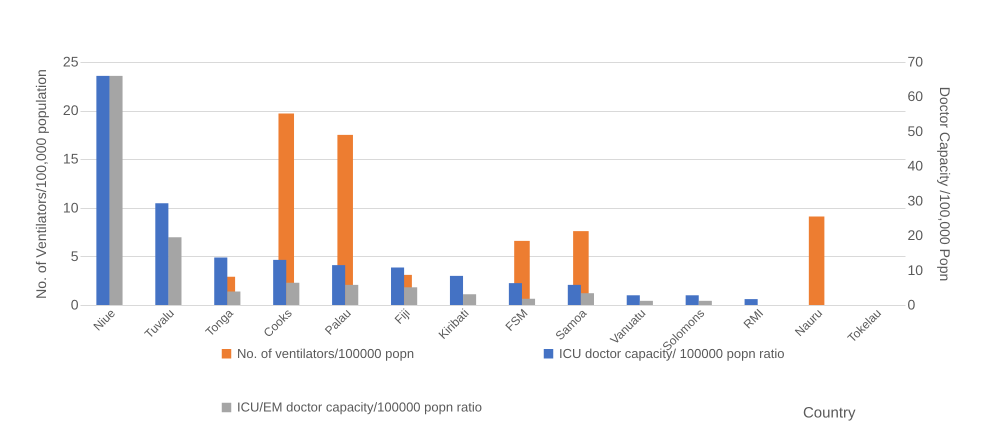 Image resolution: width=987 pixels, height=436 pixels. I want to click on legend-label: ICU/EM doctor capacity/100000 popn ratio, so click(359, 407).